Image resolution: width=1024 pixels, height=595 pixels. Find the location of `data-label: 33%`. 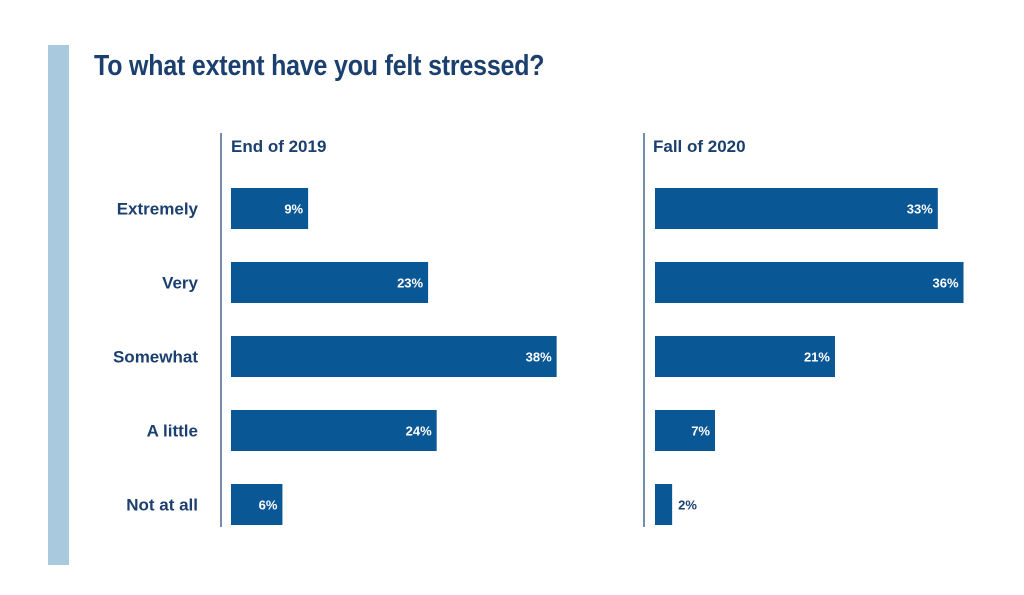

data-label: 33% is located at coordinates (920, 209).